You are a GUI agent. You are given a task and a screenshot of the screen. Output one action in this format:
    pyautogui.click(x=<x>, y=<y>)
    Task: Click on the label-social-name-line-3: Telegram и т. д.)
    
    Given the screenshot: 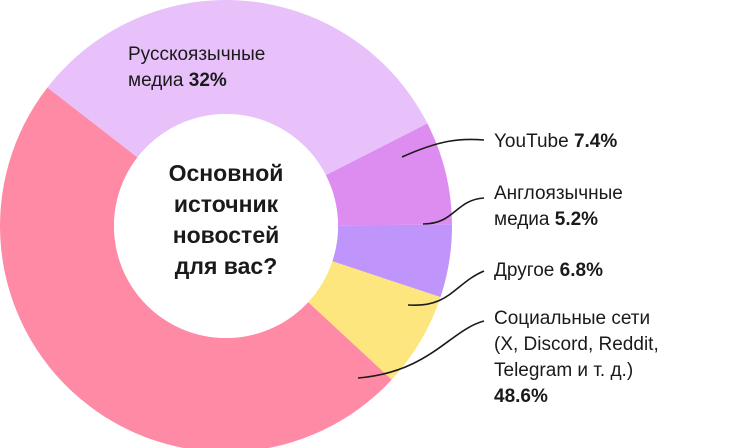 What is the action you would take?
    pyautogui.click(x=564, y=370)
    